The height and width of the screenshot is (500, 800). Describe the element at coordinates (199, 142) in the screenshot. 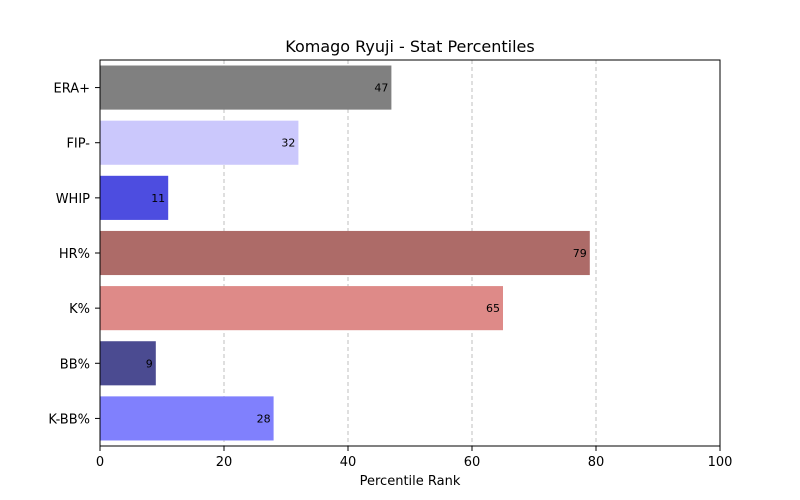

I see `bar-fip-` at that location.